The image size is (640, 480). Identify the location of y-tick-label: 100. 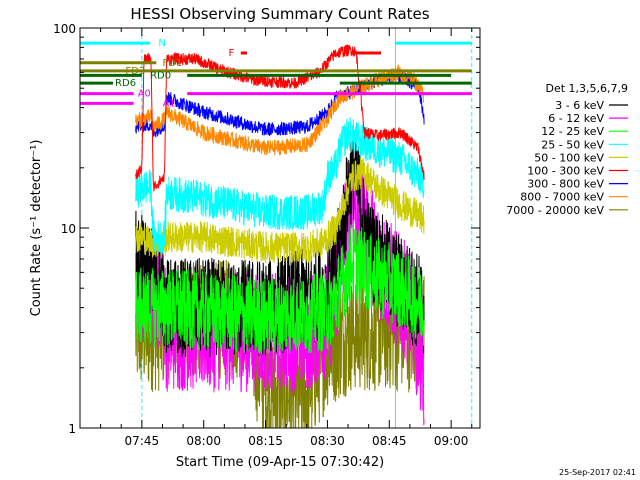
(64, 29).